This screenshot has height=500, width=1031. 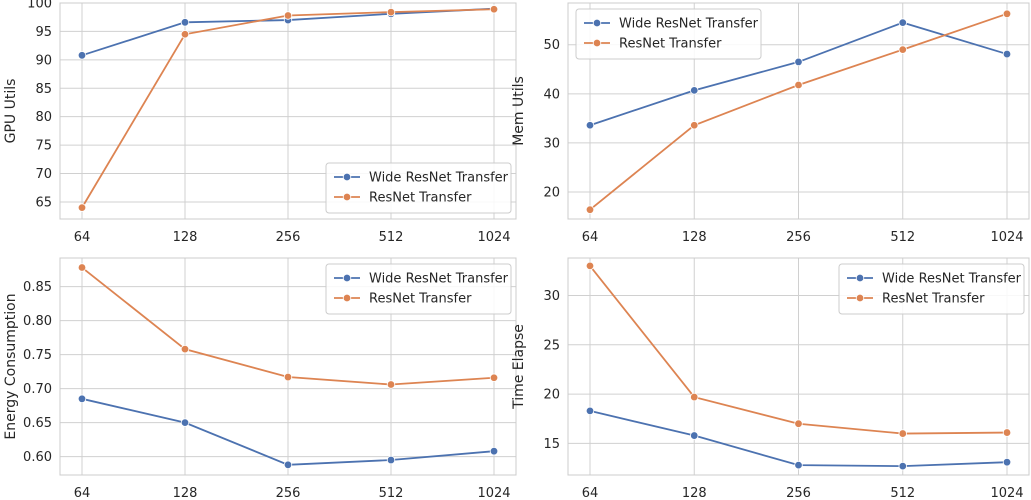 What do you see at coordinates (37, 321) in the screenshot?
I see `y-tick-label: 0.80` at bounding box center [37, 321].